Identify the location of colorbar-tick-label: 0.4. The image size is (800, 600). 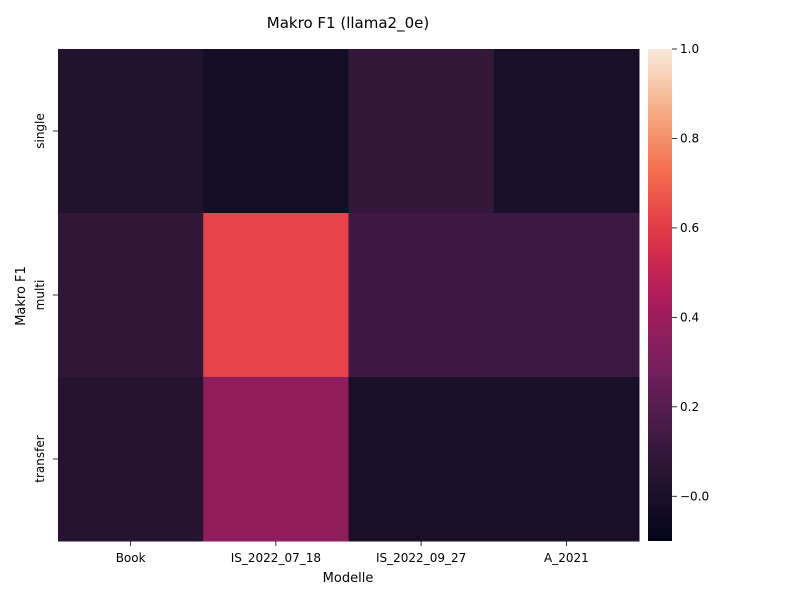
(689, 317).